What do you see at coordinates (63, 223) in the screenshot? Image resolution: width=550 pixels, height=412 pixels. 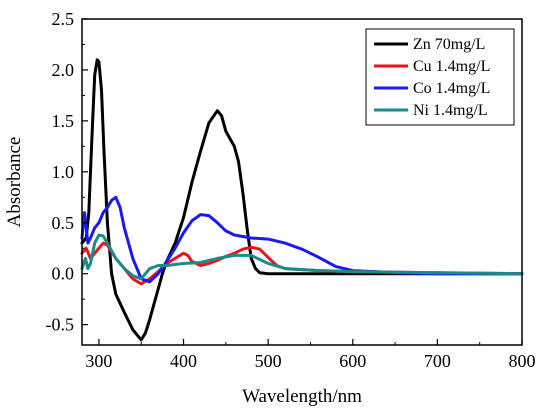 I see `y-tick-label: 0.5` at bounding box center [63, 223].